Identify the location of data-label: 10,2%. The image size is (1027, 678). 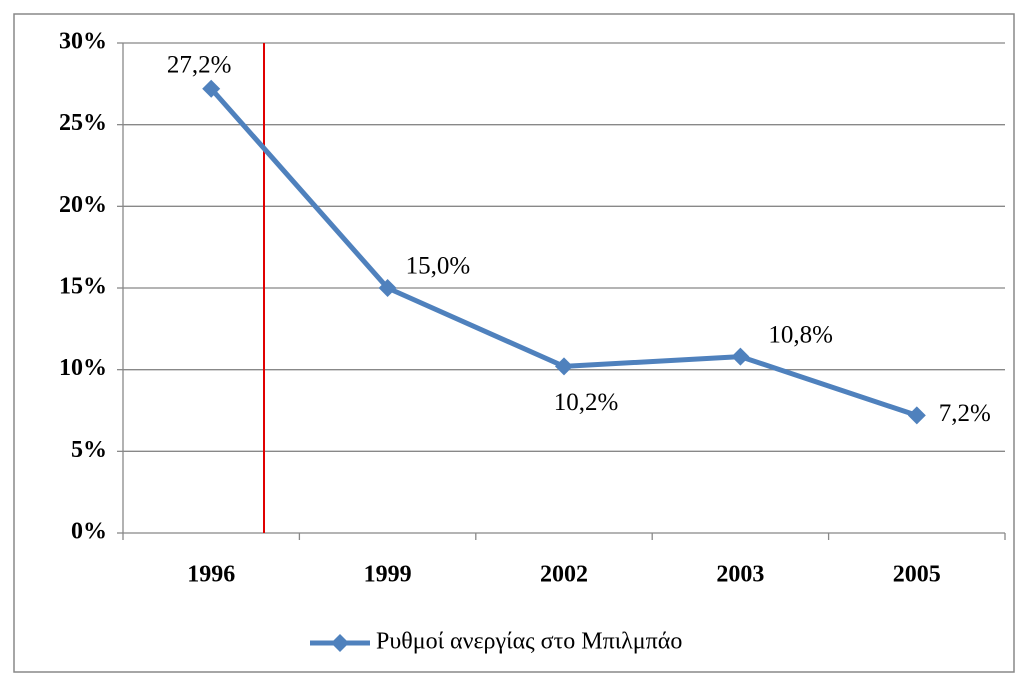
(586, 402).